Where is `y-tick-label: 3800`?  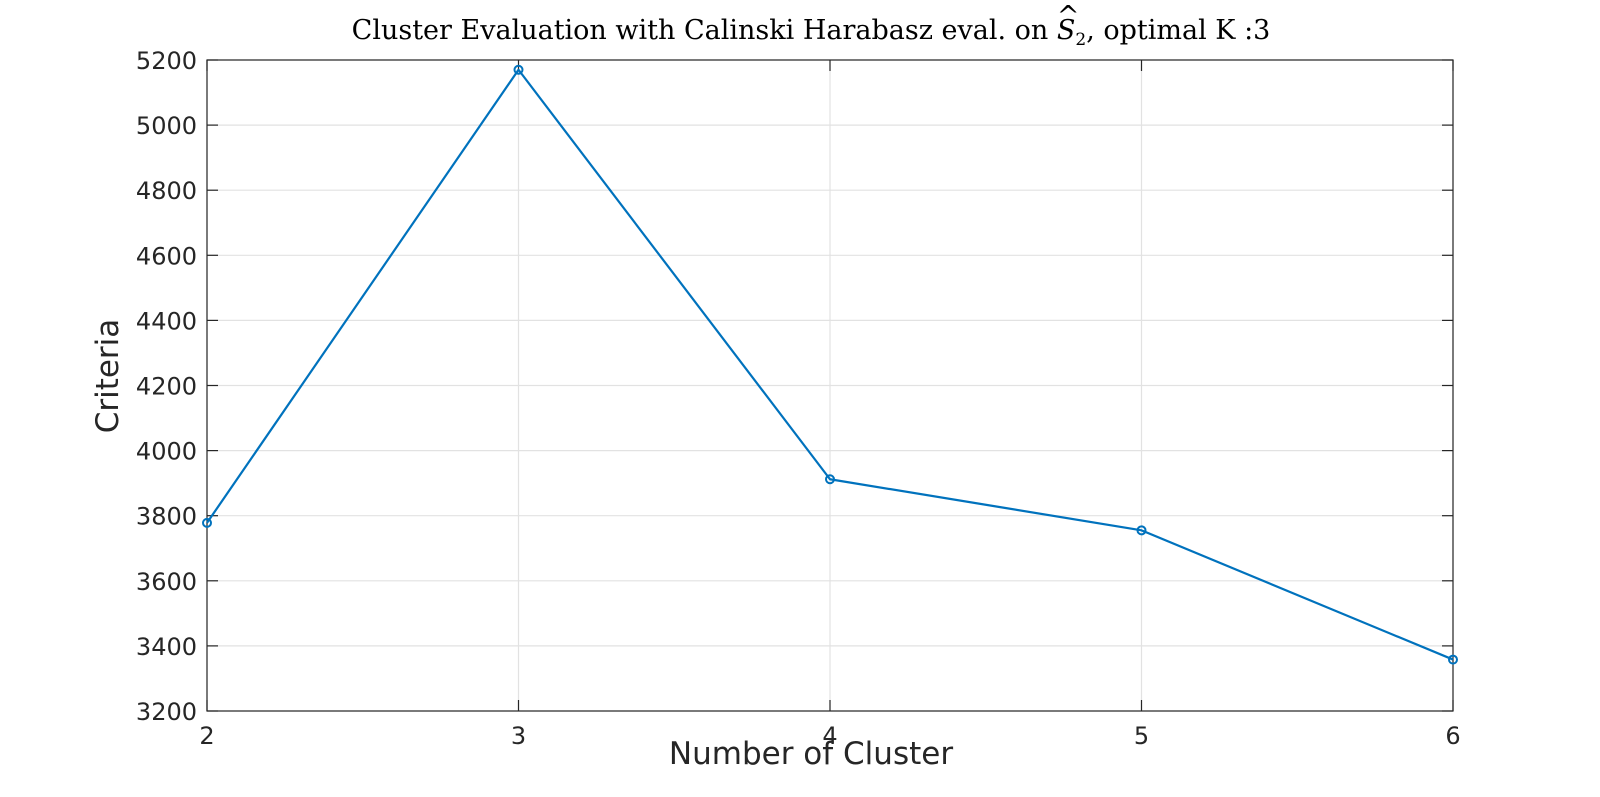
y-tick-label: 3800 is located at coordinates (166, 517).